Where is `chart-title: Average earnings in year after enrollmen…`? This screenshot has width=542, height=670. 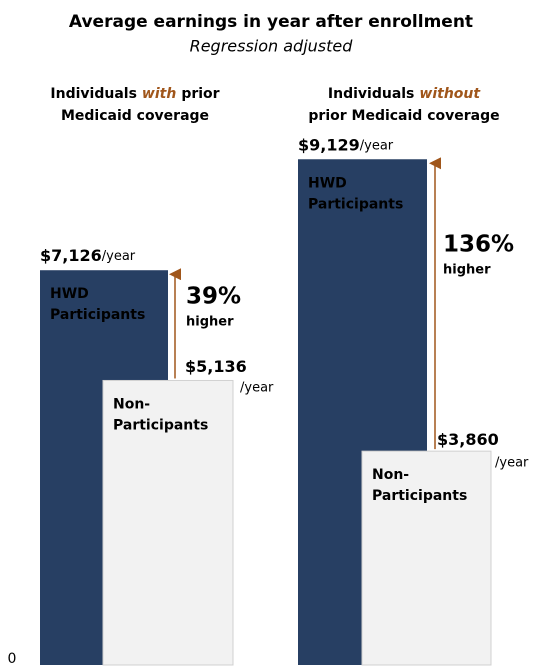 chart-title: Average earnings in year after enrollmen… is located at coordinates (271, 22).